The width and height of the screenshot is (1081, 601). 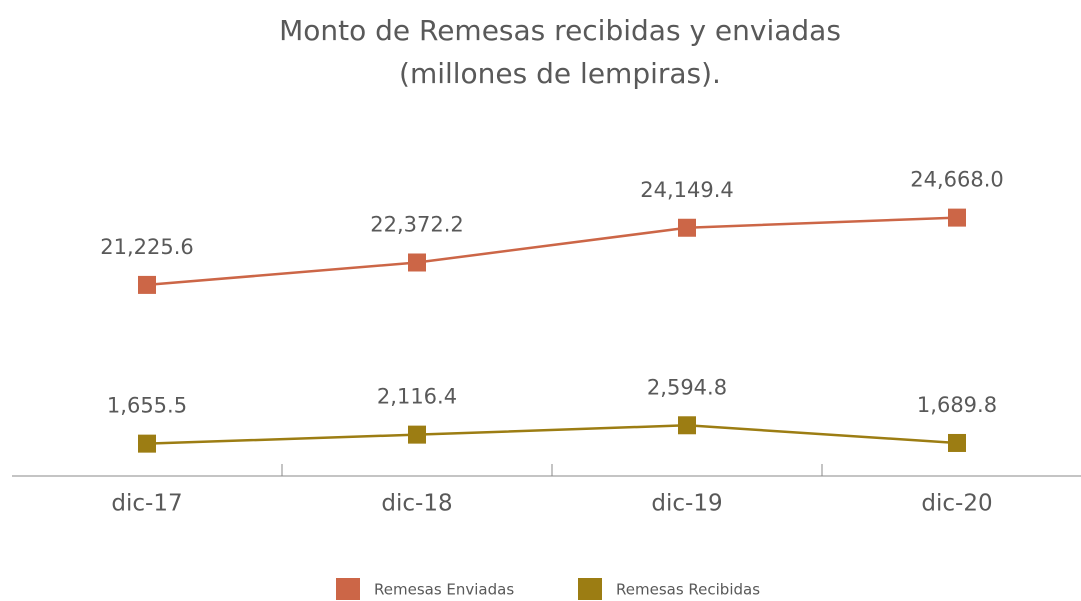 What do you see at coordinates (686, 504) in the screenshot?
I see `x-tick-label: dic-19` at bounding box center [686, 504].